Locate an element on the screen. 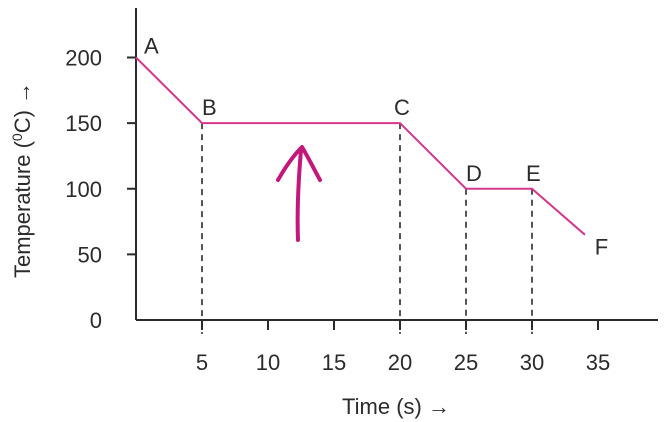 The width and height of the screenshot is (669, 422). x-tick-label: 10 is located at coordinates (268, 362).